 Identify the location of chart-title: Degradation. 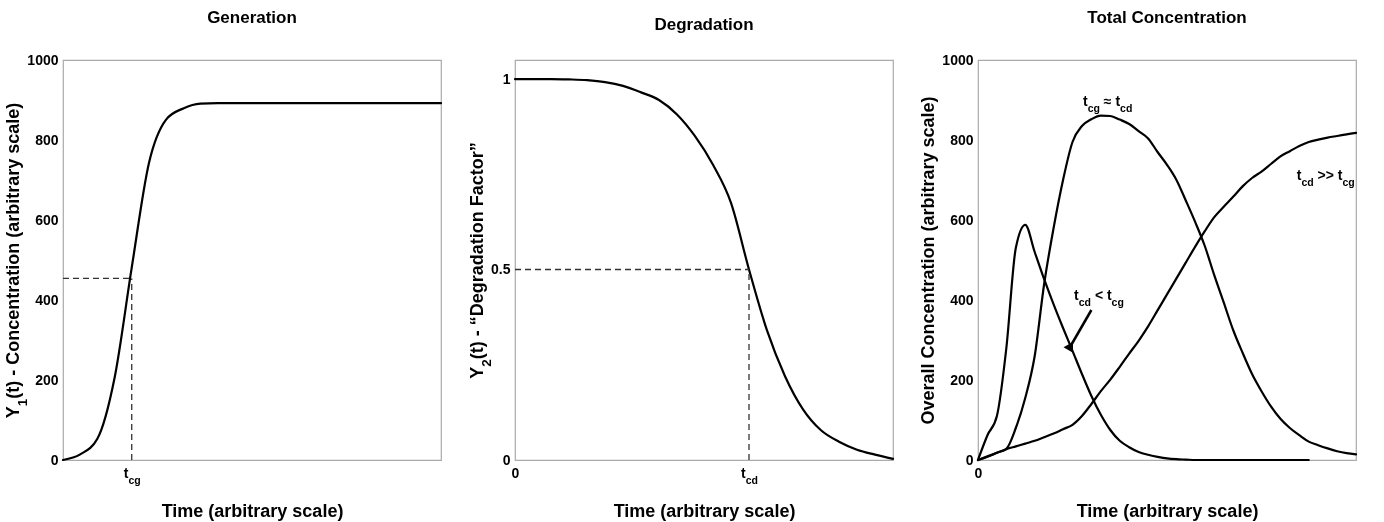
(704, 24).